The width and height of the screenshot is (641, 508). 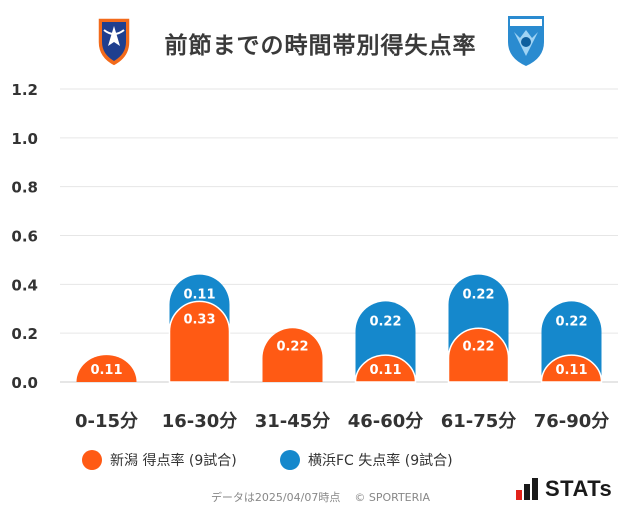 I want to click on legend-swatch-away, so click(x=290, y=460).